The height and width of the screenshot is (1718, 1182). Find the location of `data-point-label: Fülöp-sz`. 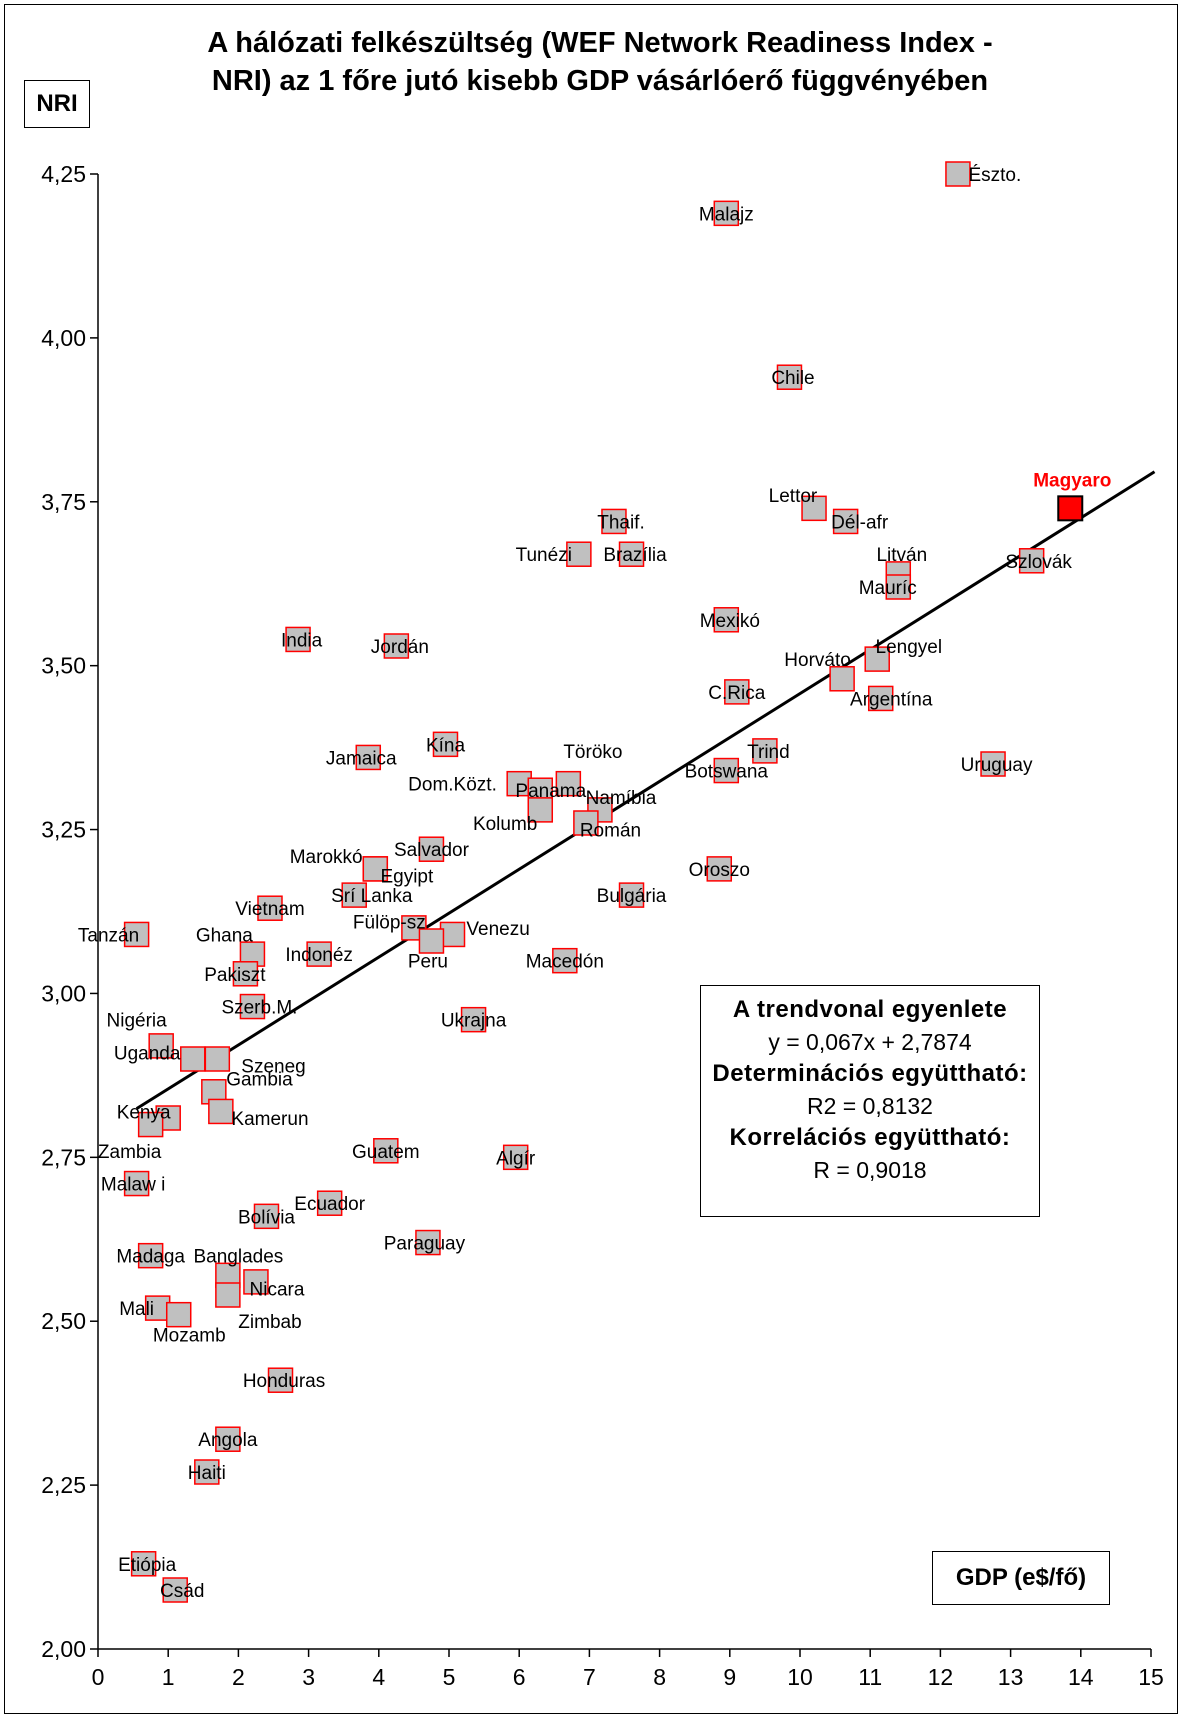

data-point-label: Fülöp-sz is located at coordinates (389, 922).